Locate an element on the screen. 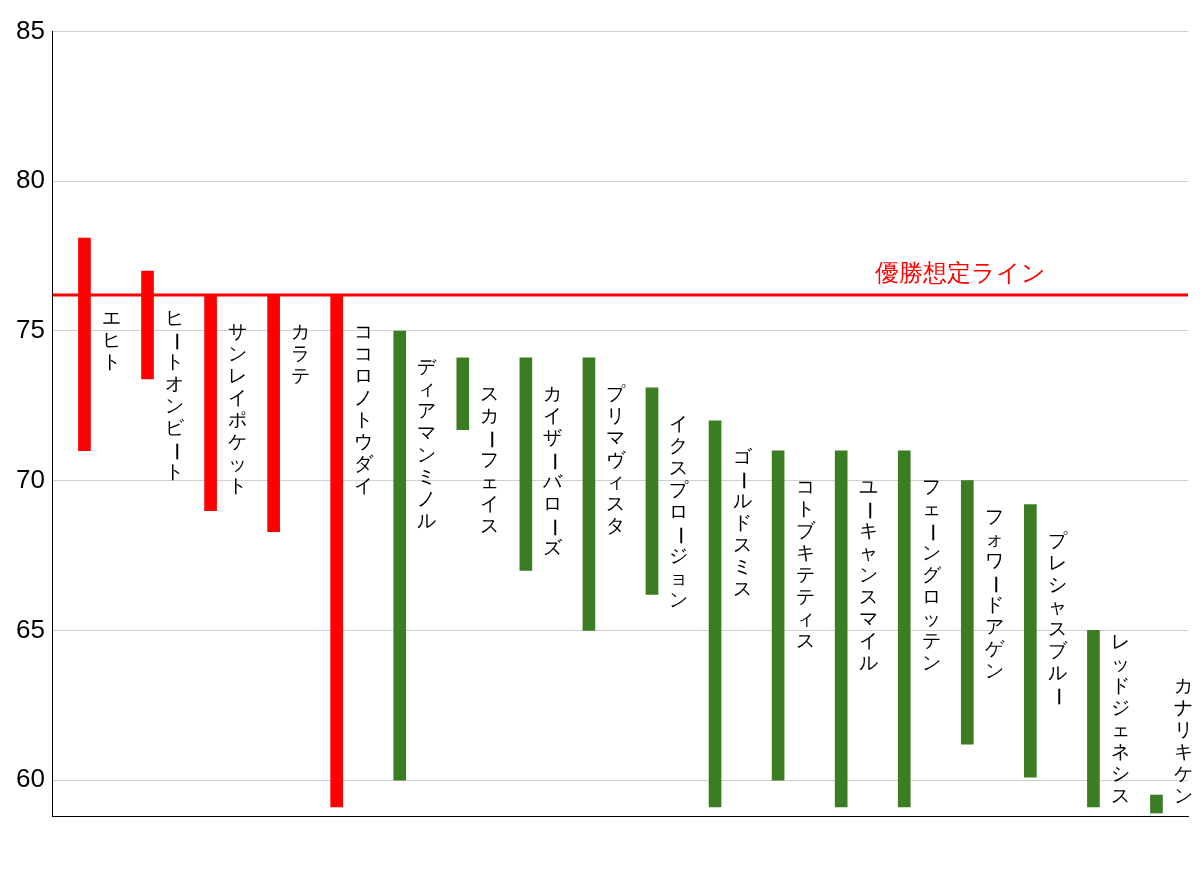 Image resolution: width=1200 pixels, height=872 pixels. x-tick-label: サンレイポケット is located at coordinates (238, 407).